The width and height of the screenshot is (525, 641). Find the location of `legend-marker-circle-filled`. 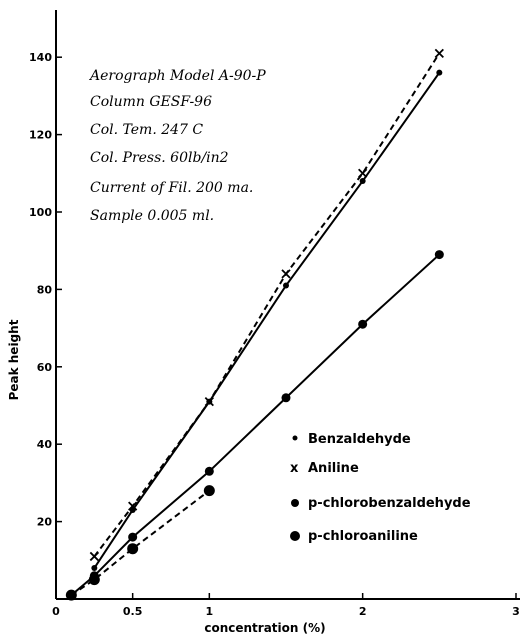

legend-marker-circle-filled is located at coordinates (295, 536).